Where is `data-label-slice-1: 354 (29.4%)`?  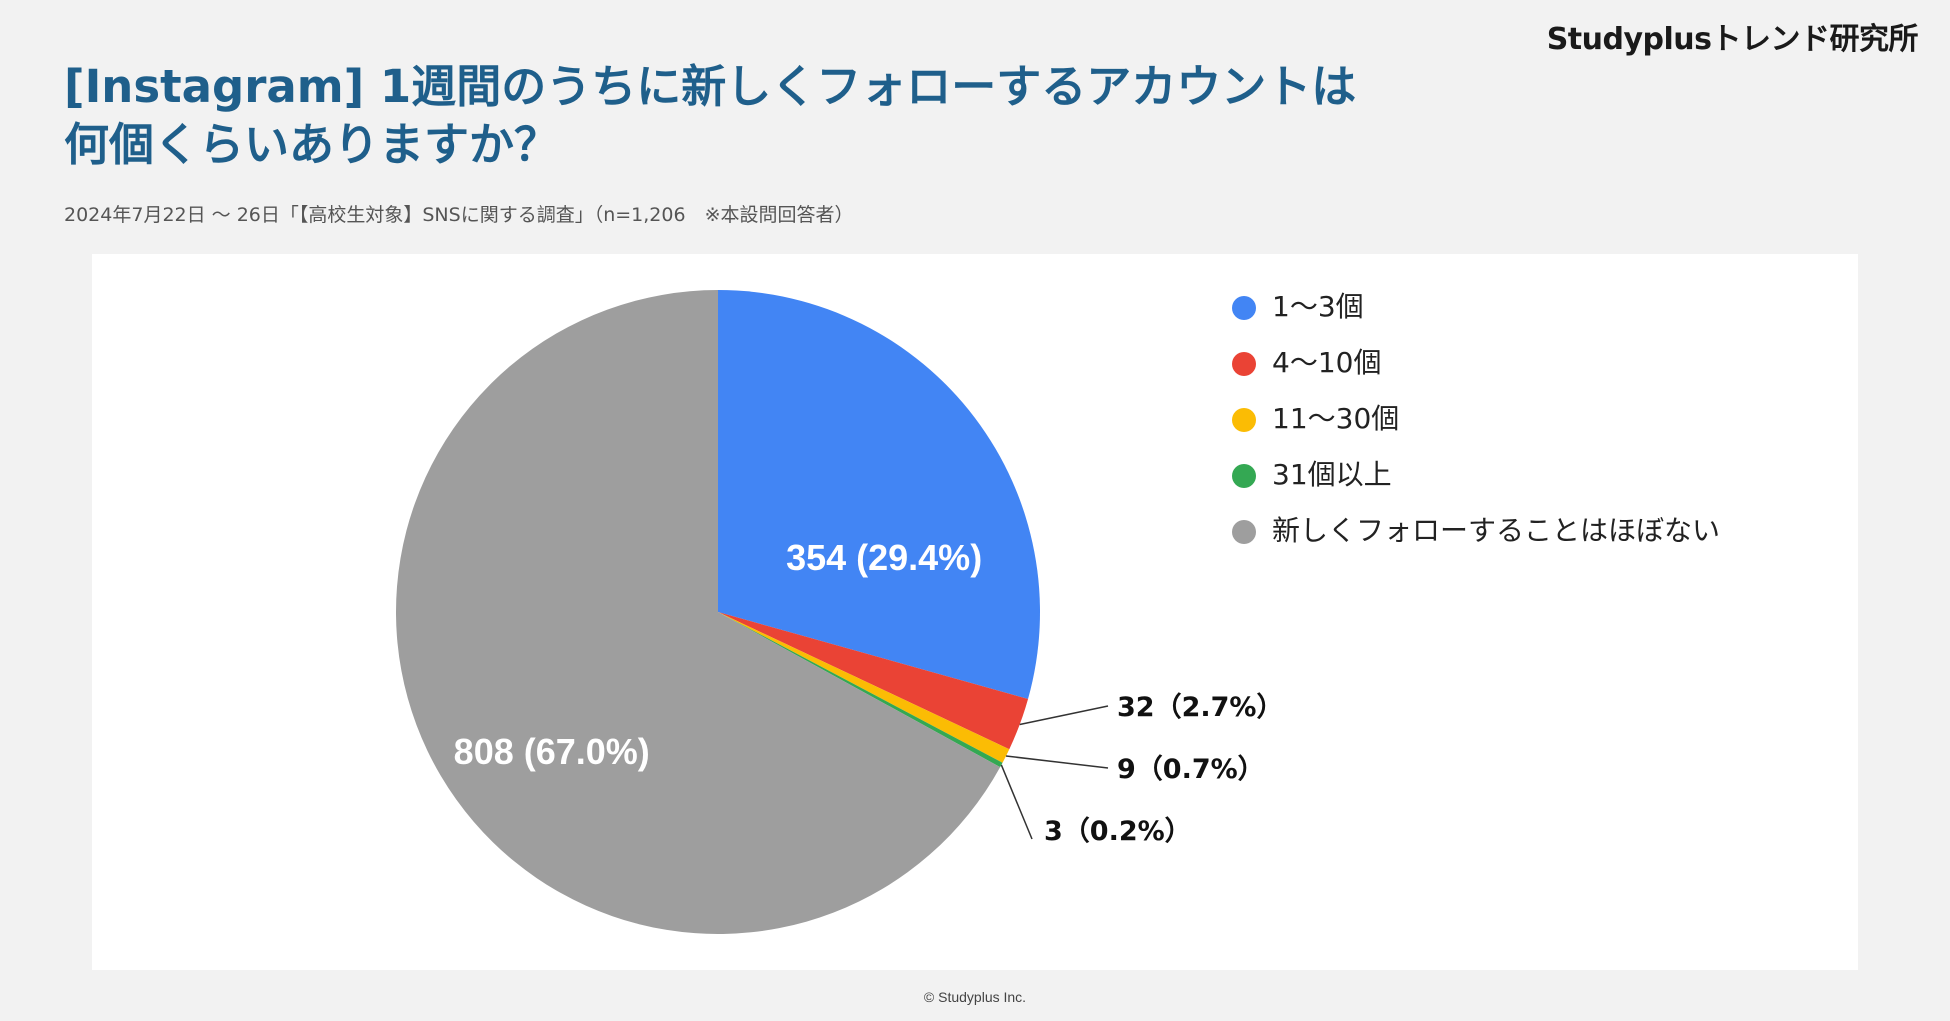
data-label-slice-1: 354 (29.4%) is located at coordinates (884, 557).